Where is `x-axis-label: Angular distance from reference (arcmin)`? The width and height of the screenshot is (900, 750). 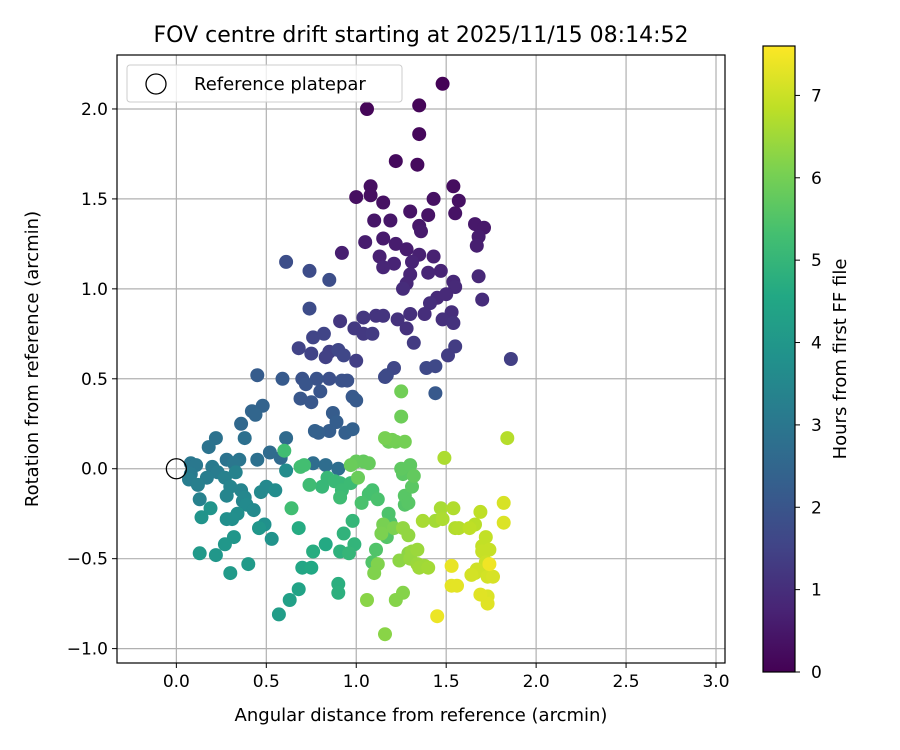
x-axis-label: Angular distance from reference (arcmin) is located at coordinates (421, 715).